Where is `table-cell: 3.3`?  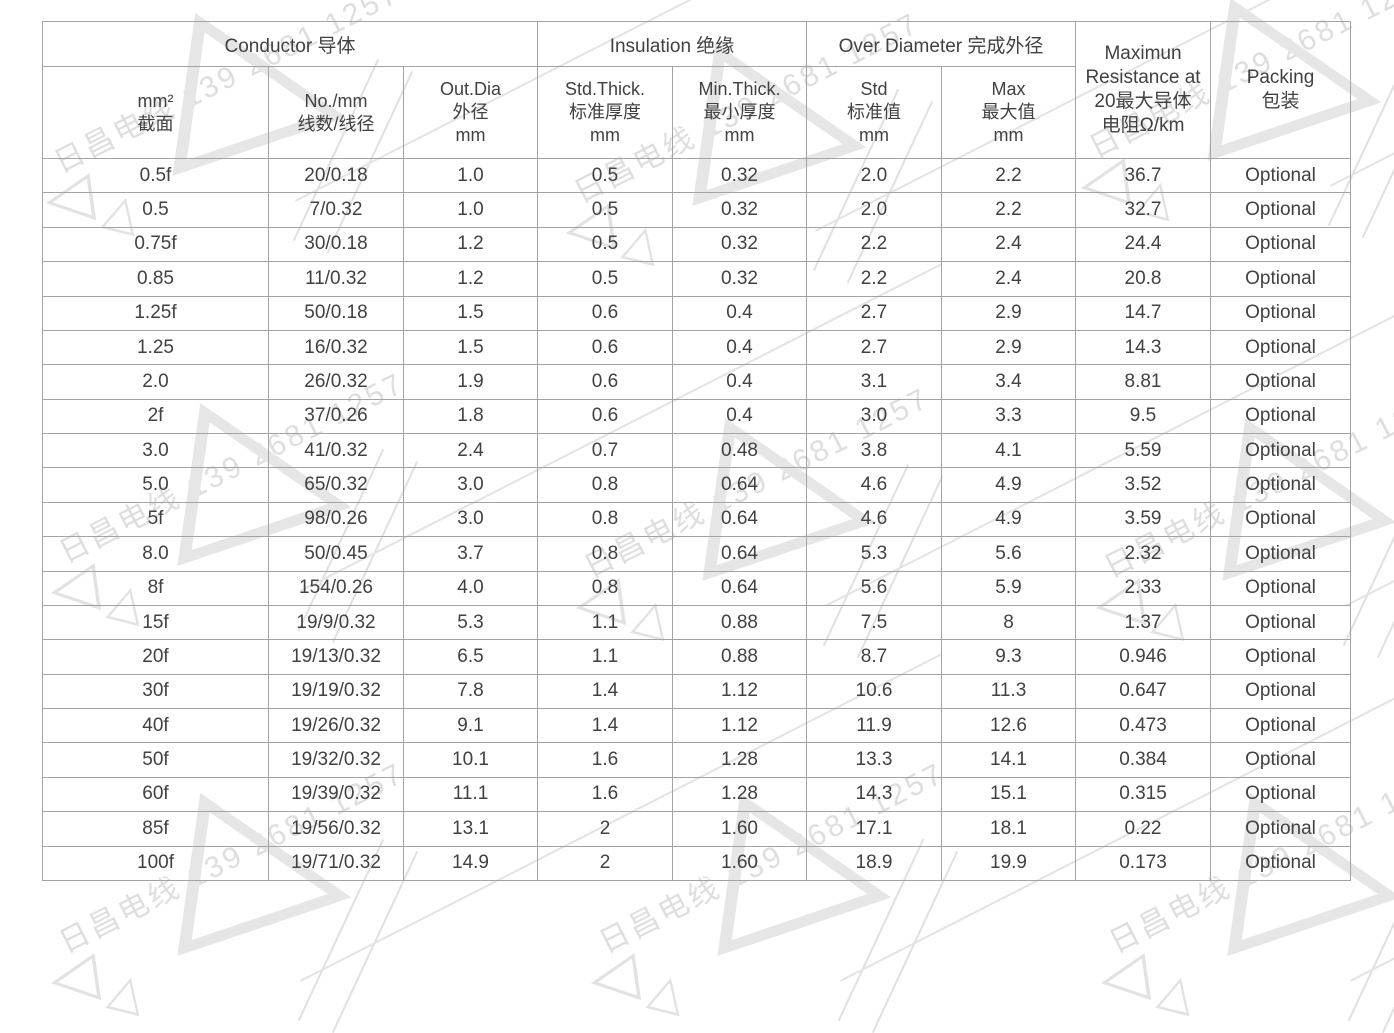 table-cell: 3.3 is located at coordinates (1008, 416).